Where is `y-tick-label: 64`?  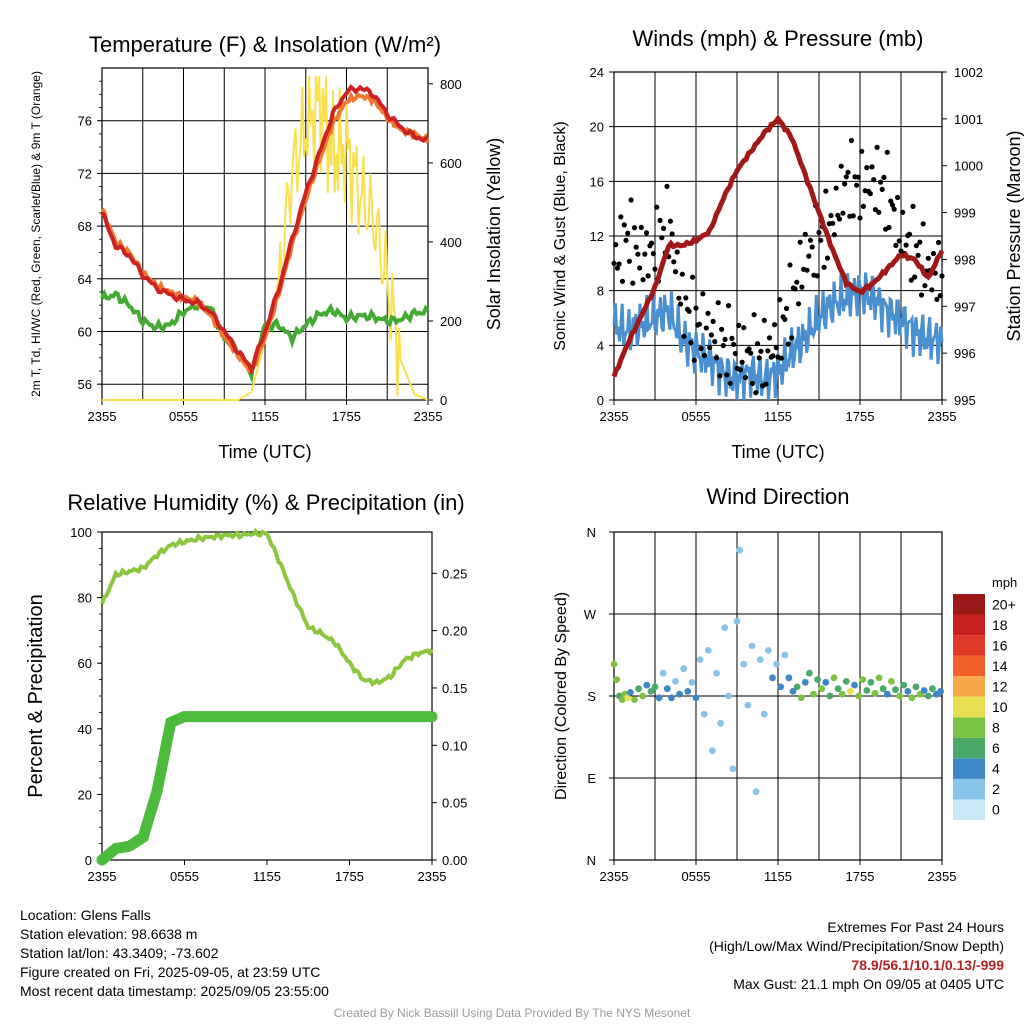 y-tick-label: 64 is located at coordinates (85, 279).